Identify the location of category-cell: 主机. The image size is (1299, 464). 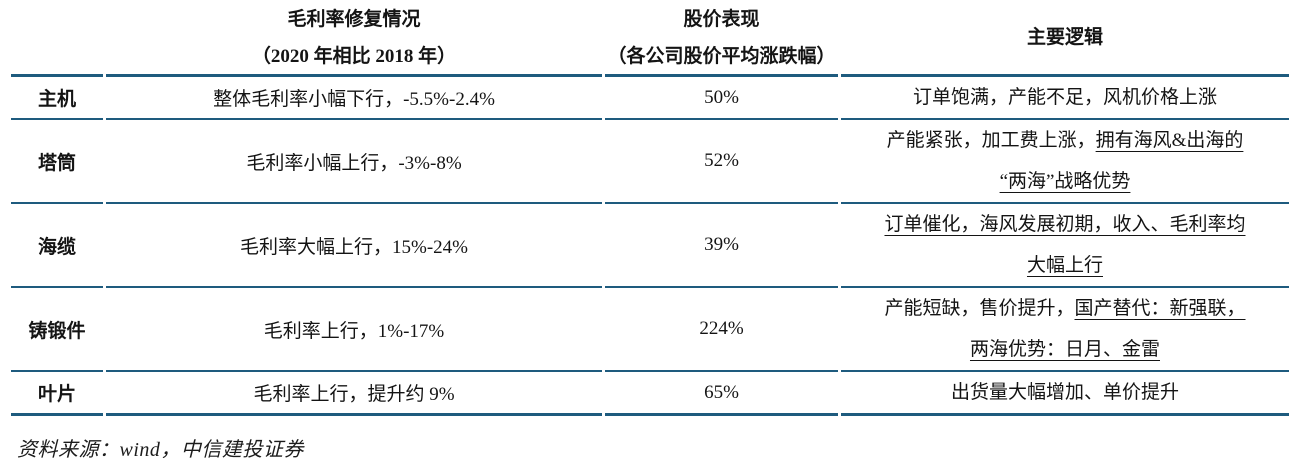
(57, 98).